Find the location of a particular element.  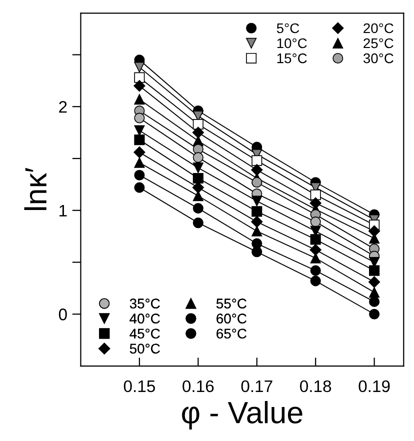

legend-label: 45°C is located at coordinates (145, 333).